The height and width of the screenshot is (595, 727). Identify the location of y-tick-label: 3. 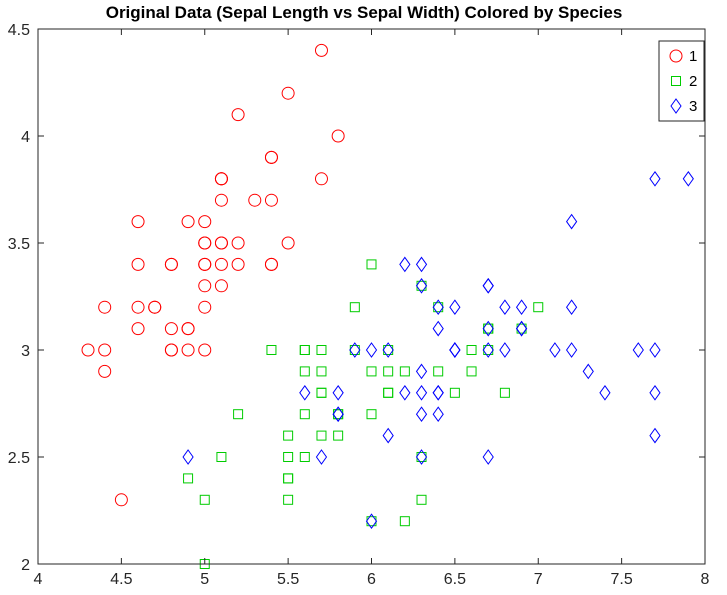
(25, 351).